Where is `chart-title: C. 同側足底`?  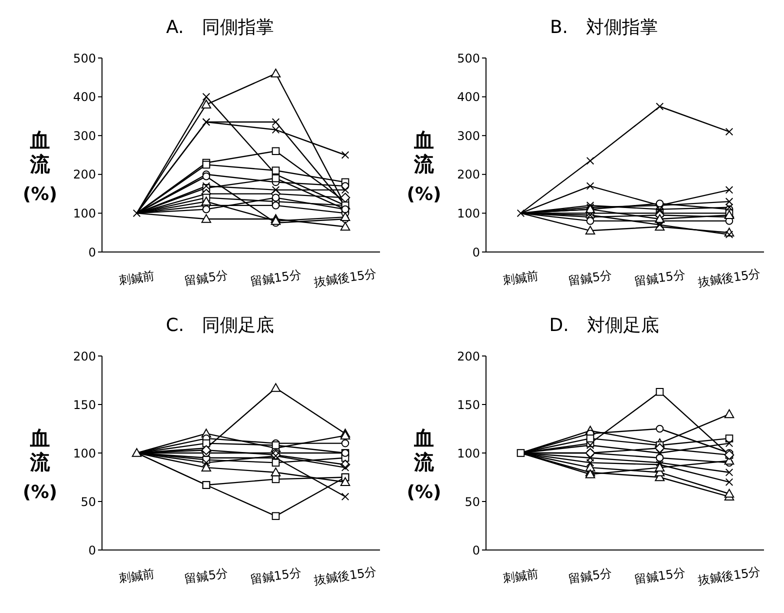 chart-title: C. 同側足底 is located at coordinates (220, 326).